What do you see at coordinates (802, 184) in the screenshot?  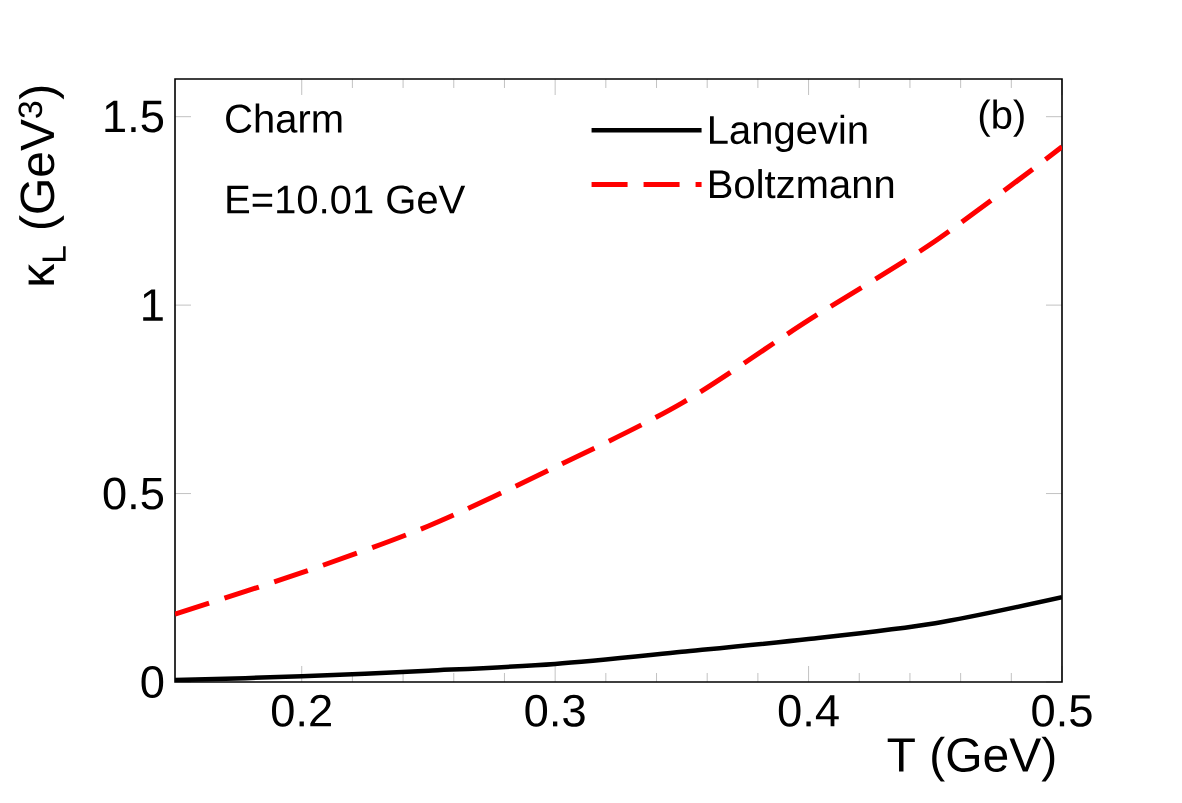 I see `legend-label: Boltzmann` at bounding box center [802, 184].